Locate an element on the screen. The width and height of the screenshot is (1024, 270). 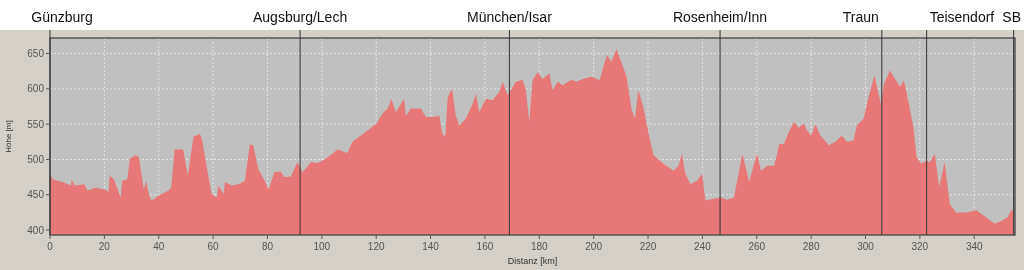
ref-line-label: SB is located at coordinates (1011, 17).